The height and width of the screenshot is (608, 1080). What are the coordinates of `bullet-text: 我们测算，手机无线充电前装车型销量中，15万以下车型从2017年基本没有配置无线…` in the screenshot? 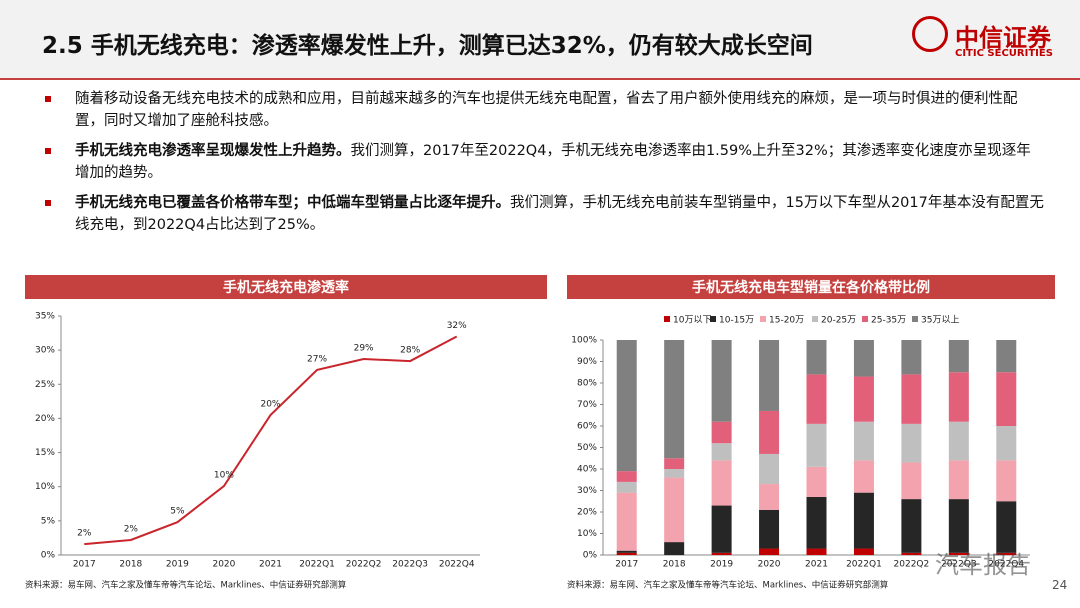 It's located at (559, 214).